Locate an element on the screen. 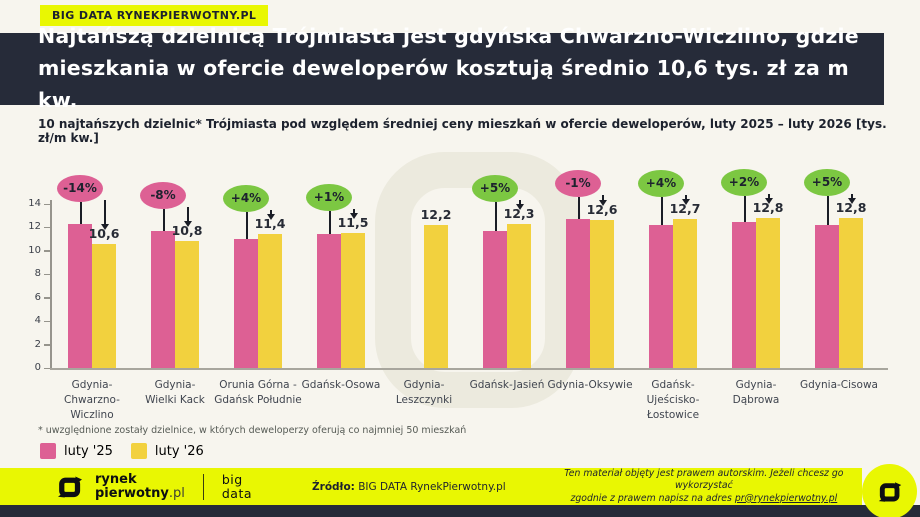 The width and height of the screenshot is (920, 517). source-note: Źródło: BIG DATA RynekPierwotny.pl is located at coordinates (409, 487).